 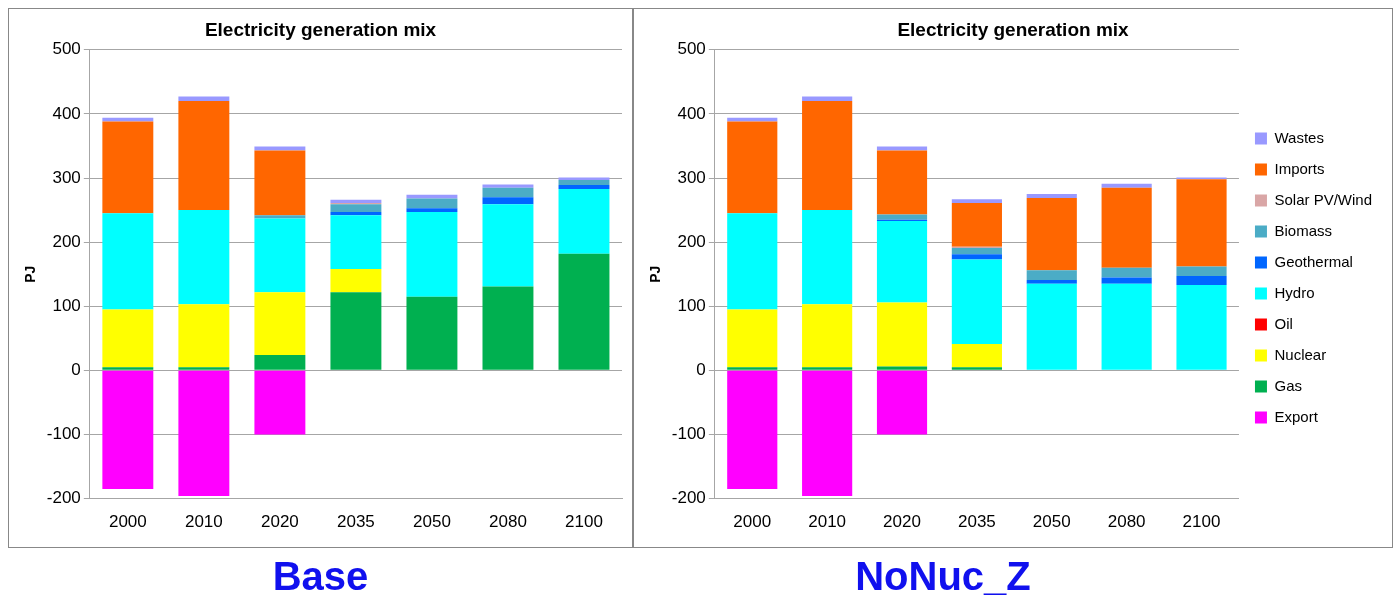 I want to click on legend-label: Oil, so click(x=1283, y=323).